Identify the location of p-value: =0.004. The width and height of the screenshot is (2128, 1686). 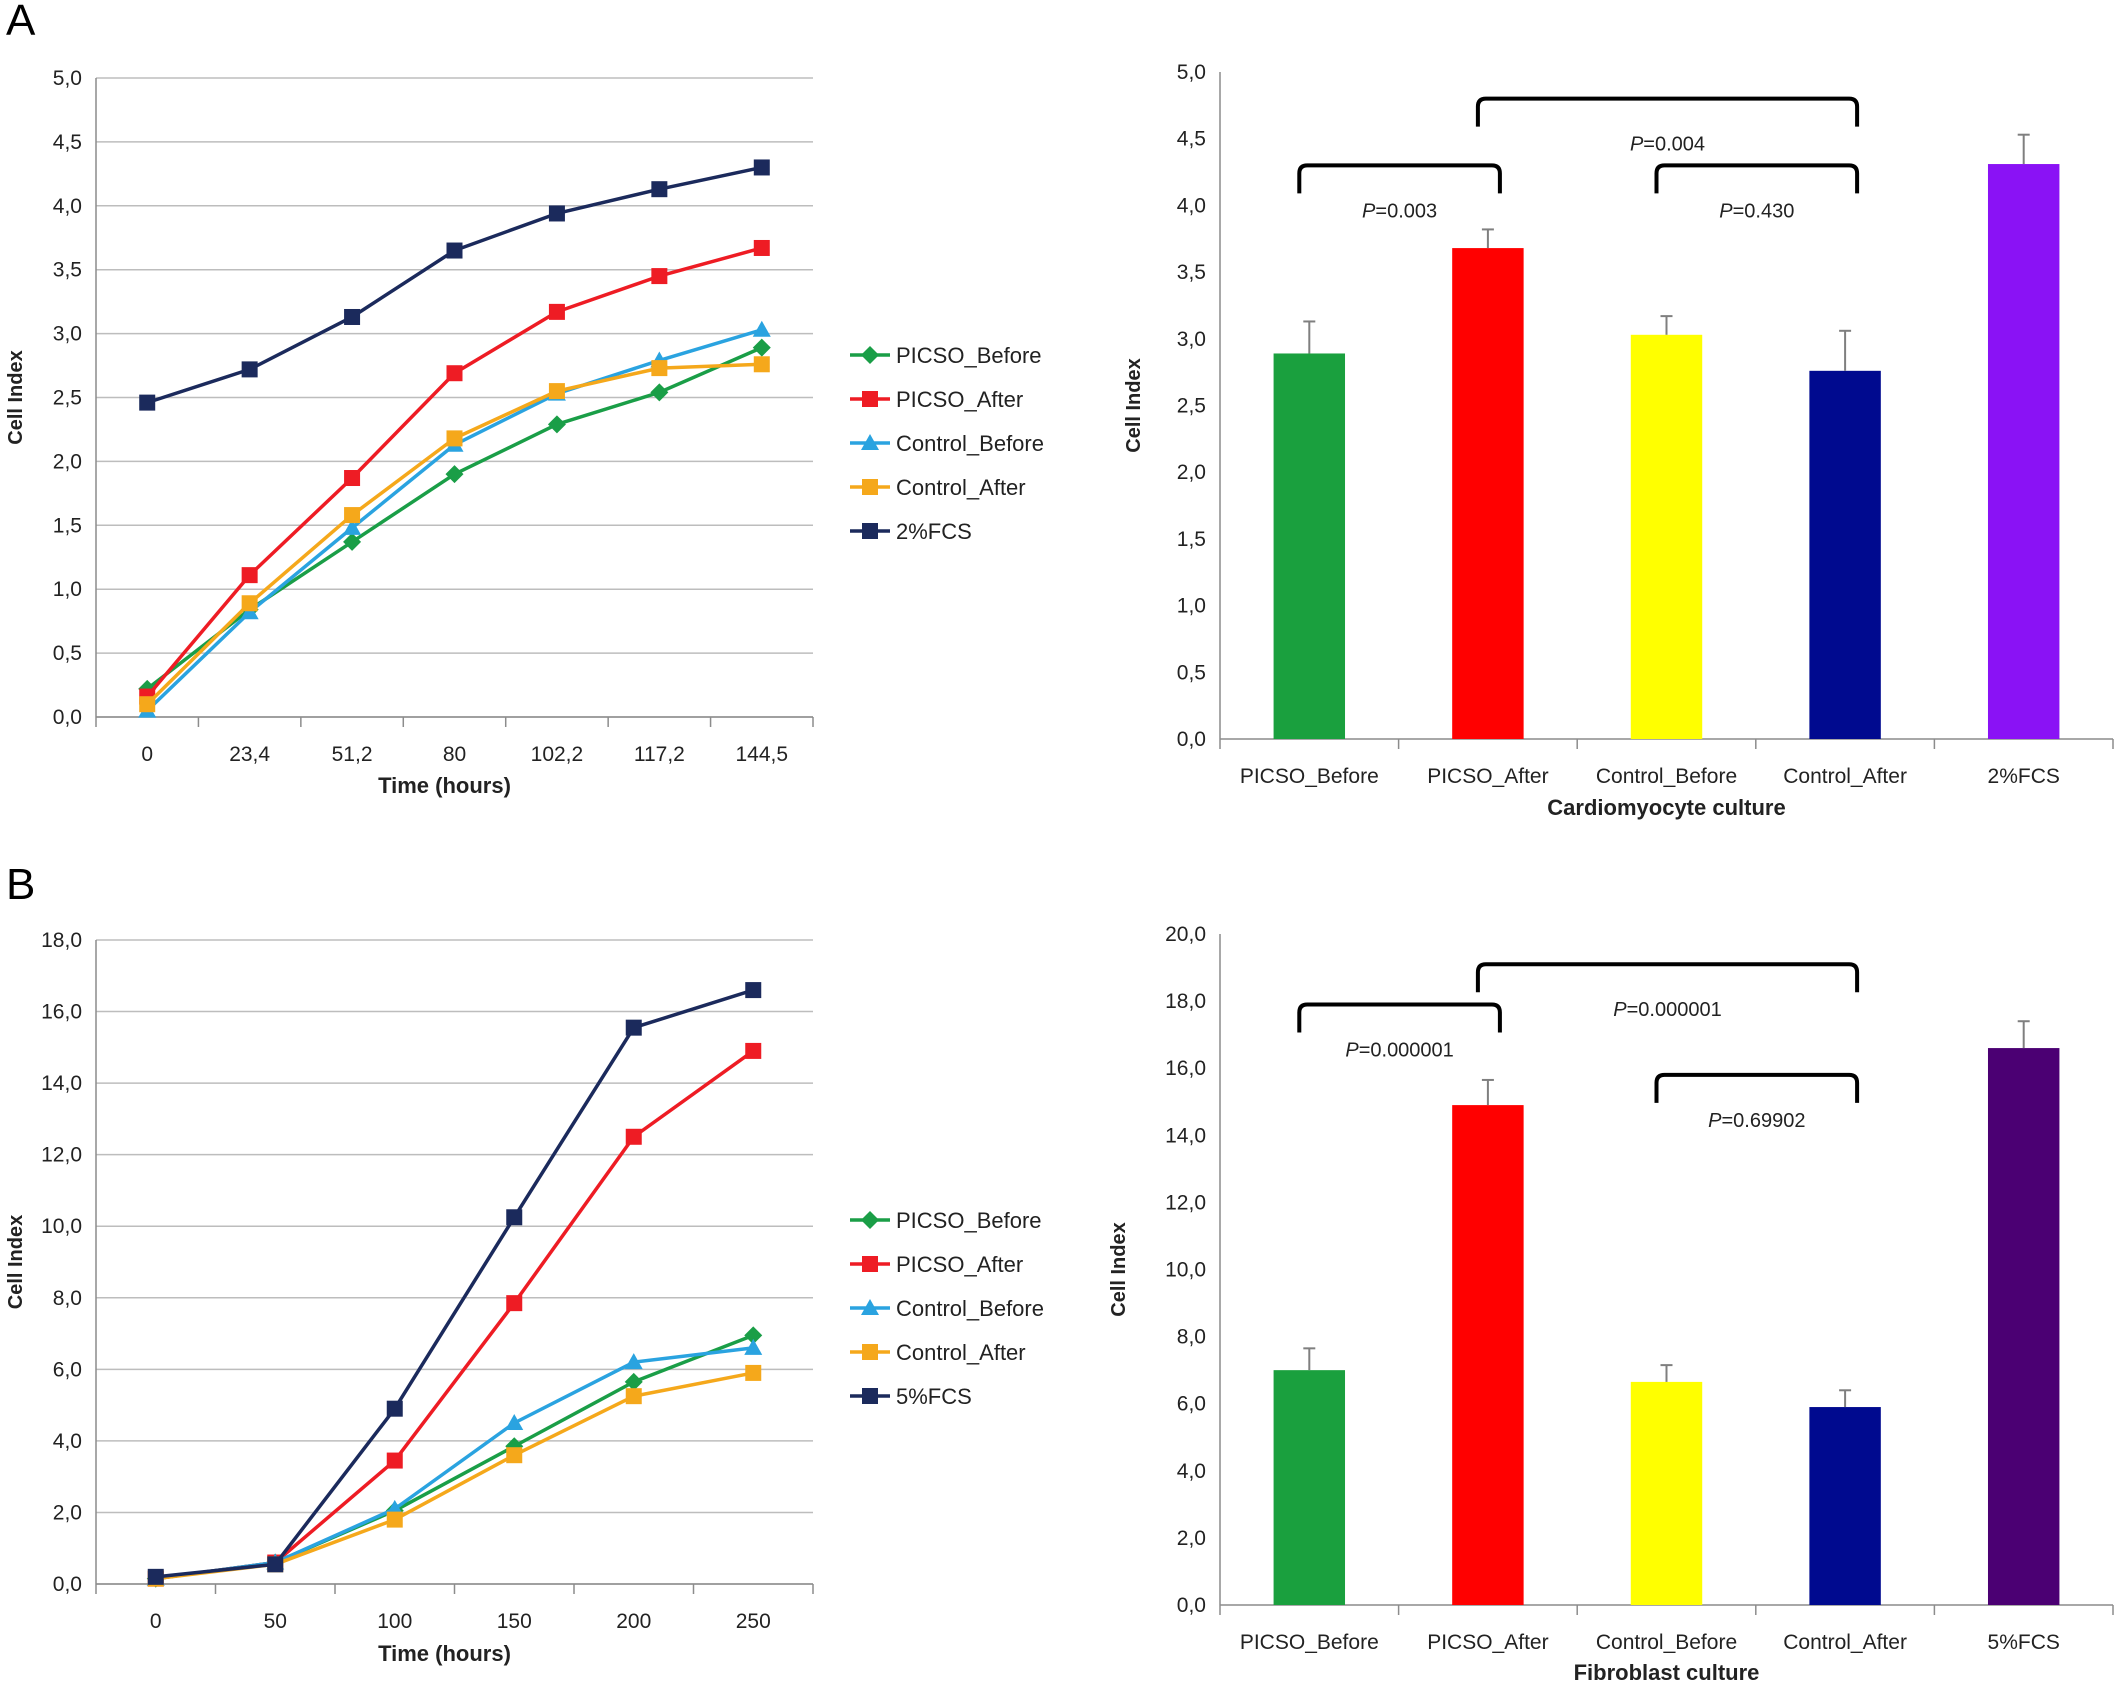
(1674, 145).